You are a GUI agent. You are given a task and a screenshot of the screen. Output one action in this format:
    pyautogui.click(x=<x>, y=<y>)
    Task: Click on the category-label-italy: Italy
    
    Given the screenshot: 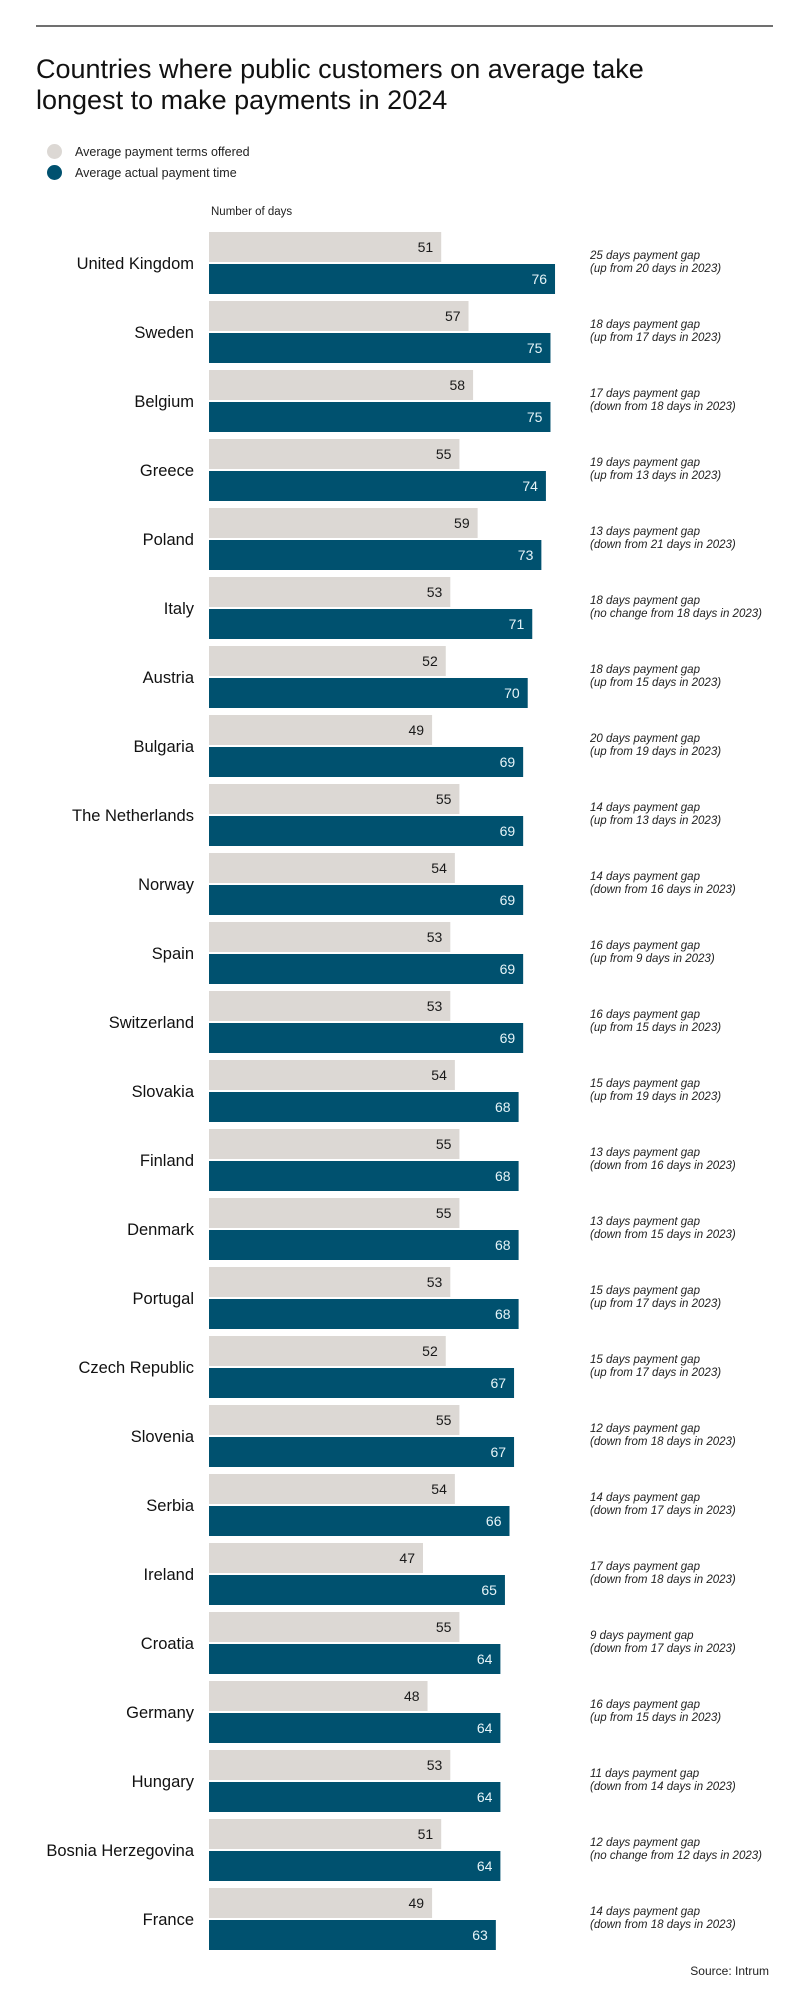 What is the action you would take?
    pyautogui.click(x=179, y=609)
    